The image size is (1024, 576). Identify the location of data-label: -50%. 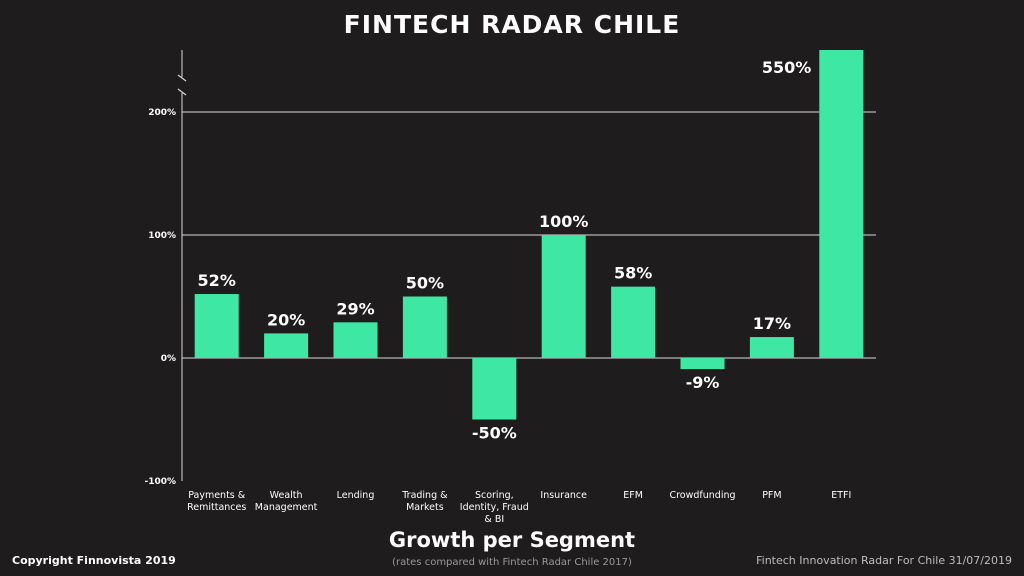
(494, 433).